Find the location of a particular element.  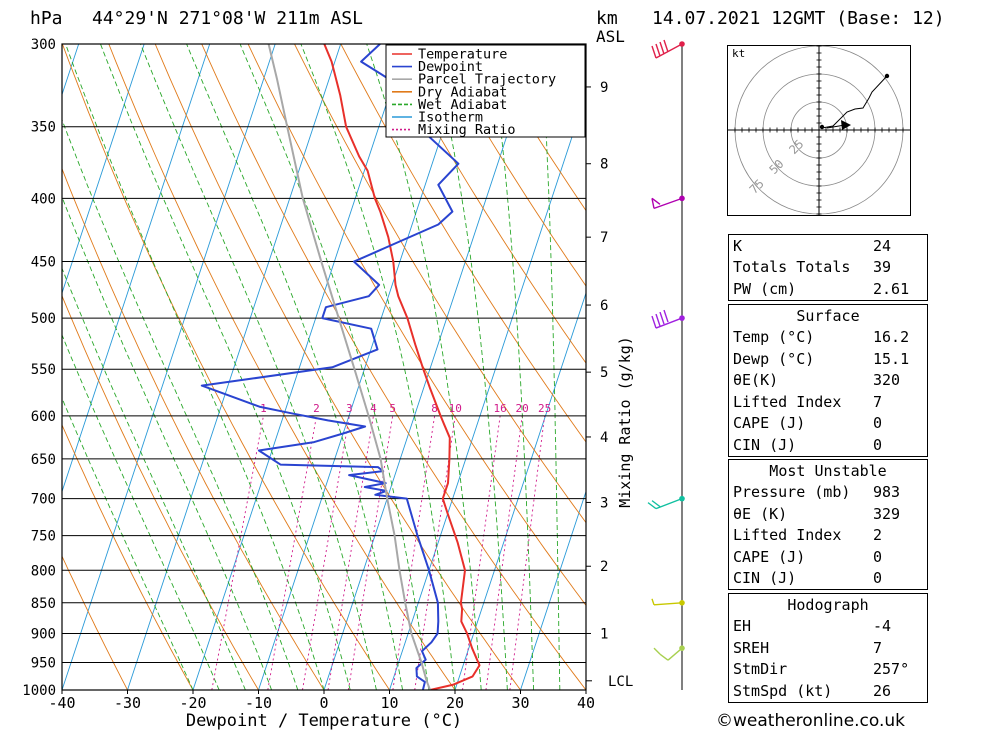

indices-row: Totals Totals 39 is located at coordinates (828, 268).